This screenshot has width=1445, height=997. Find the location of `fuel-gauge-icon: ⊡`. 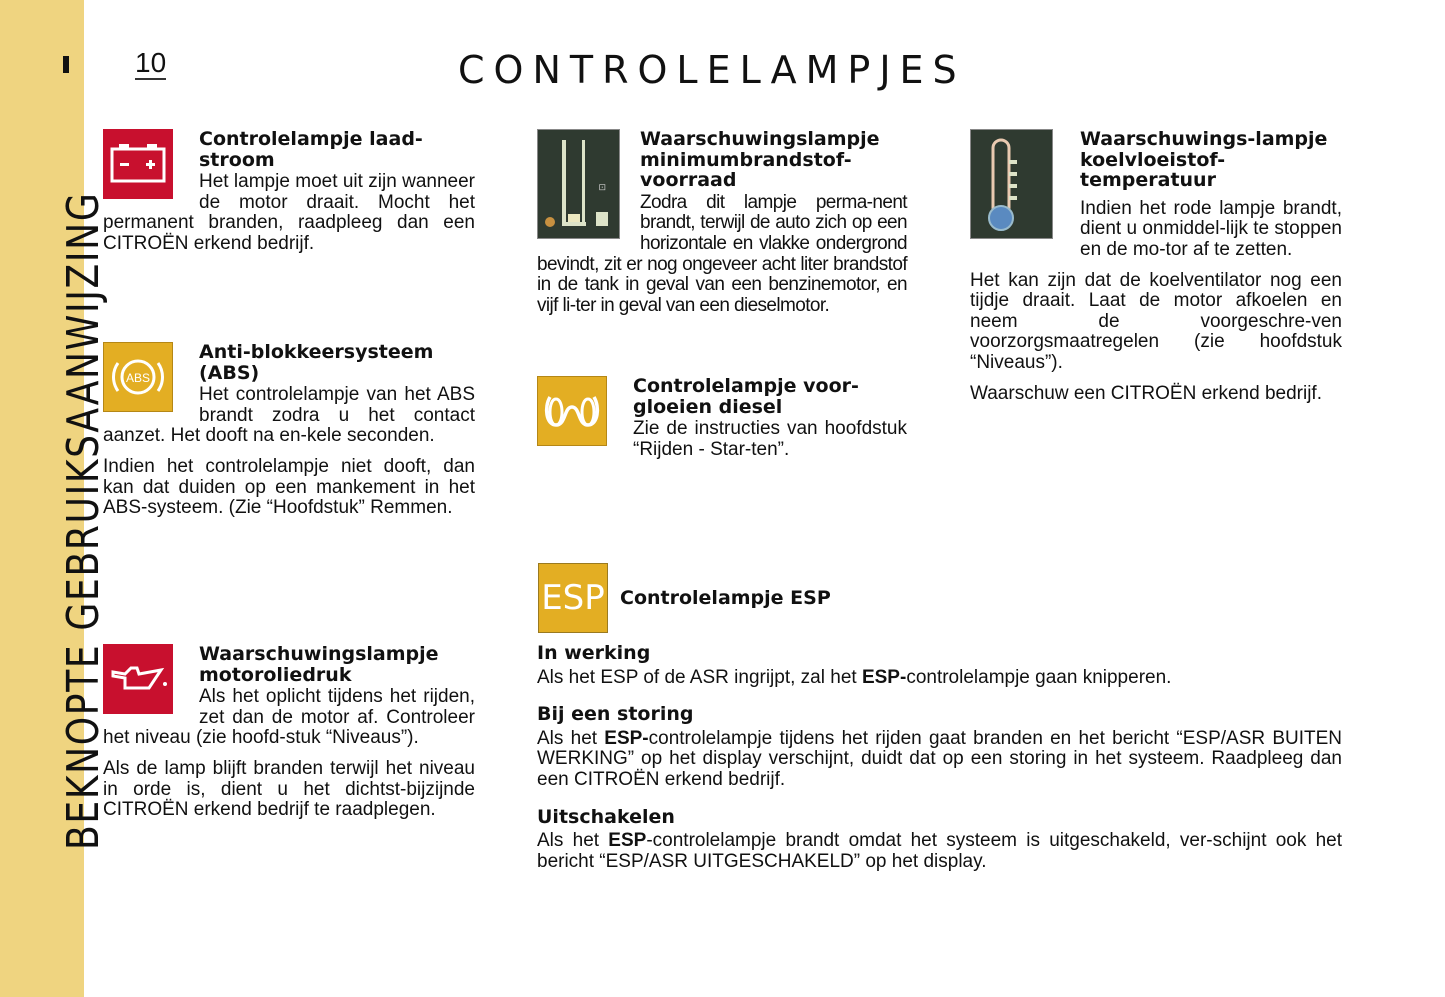

fuel-gauge-icon: ⊡ is located at coordinates (578, 184).